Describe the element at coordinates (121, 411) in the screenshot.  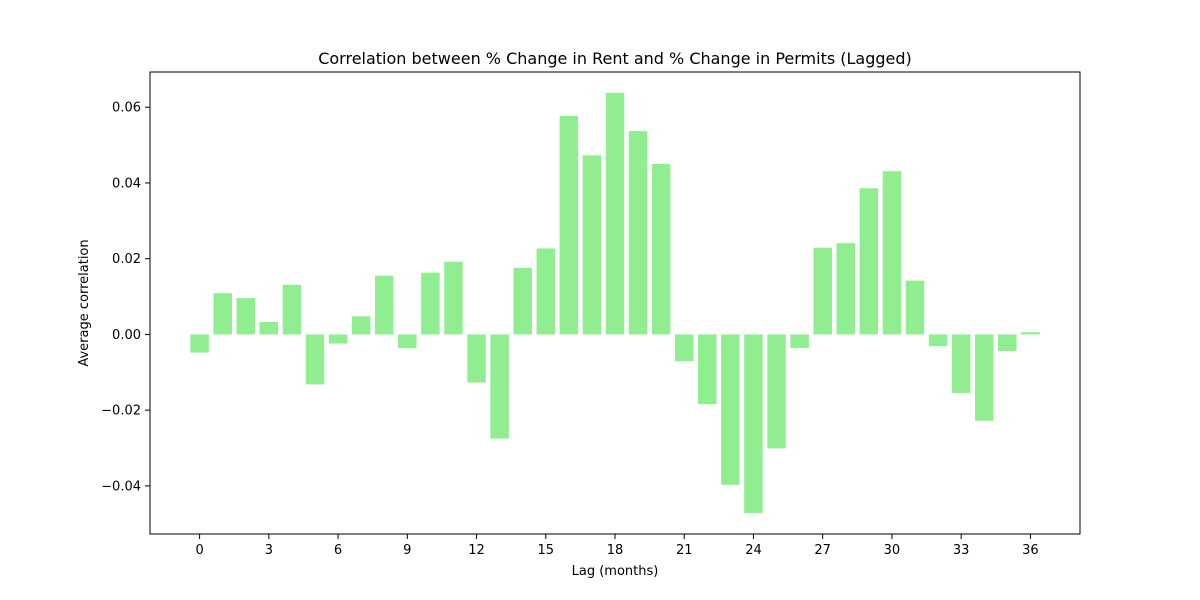
I see `y-tick-label: −0.02` at that location.